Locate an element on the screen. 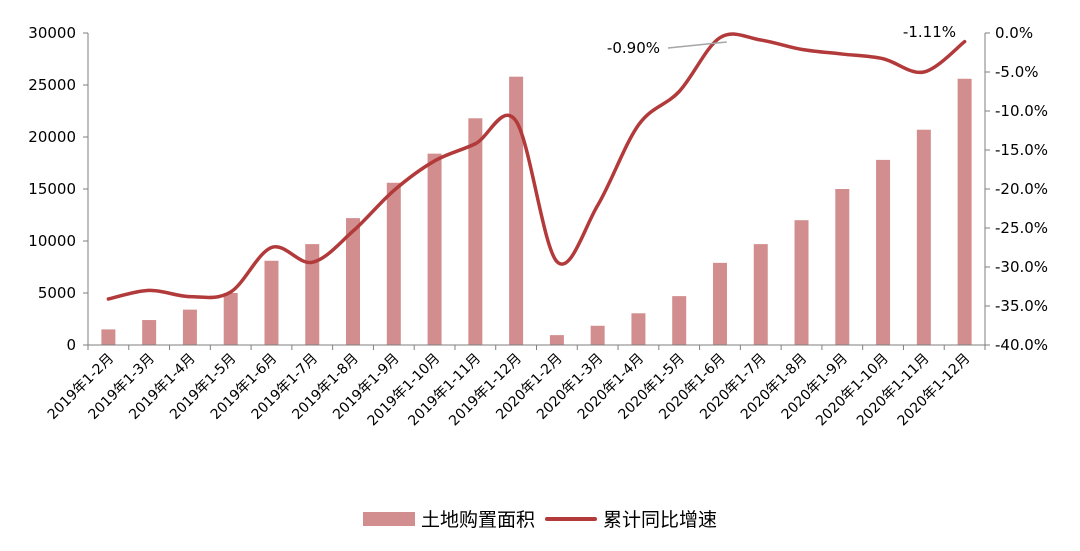 The width and height of the screenshot is (1080, 551). y-left-tick-label: 30000 is located at coordinates (52, 33).